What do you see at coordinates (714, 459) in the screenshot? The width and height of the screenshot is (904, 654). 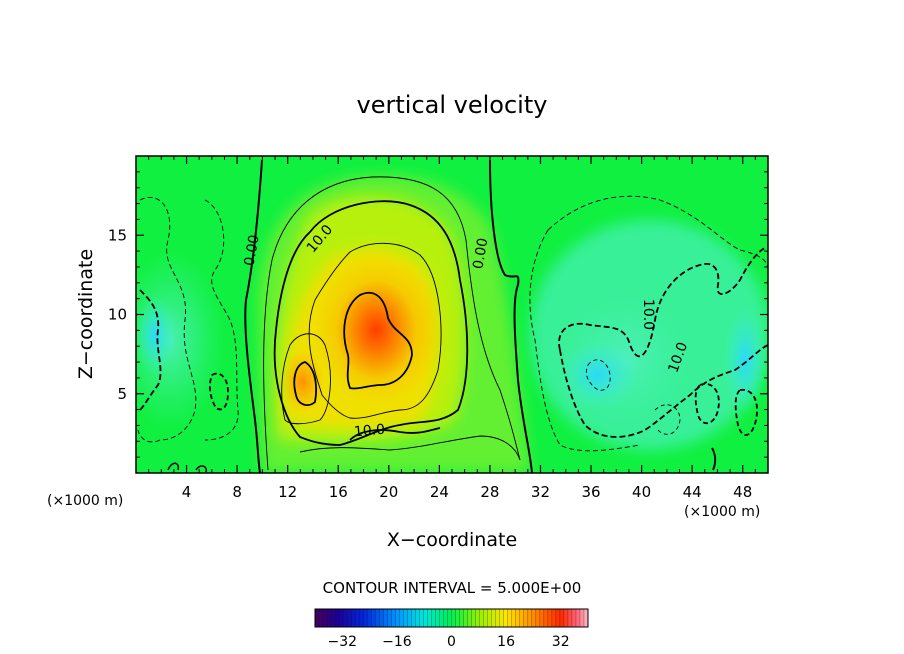 I see `zero-contour-east-small` at bounding box center [714, 459].